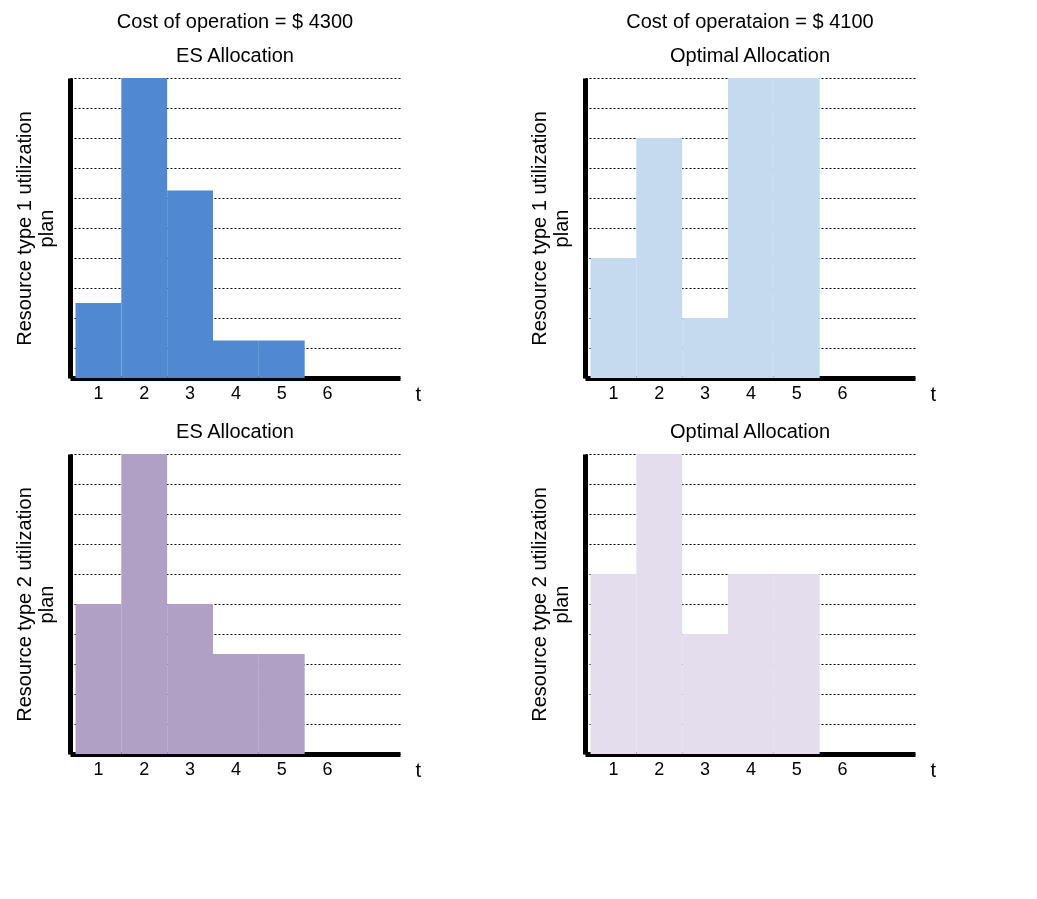  What do you see at coordinates (750, 21) in the screenshot?
I see `chart-title: Cost of operataion = $ 4100` at bounding box center [750, 21].